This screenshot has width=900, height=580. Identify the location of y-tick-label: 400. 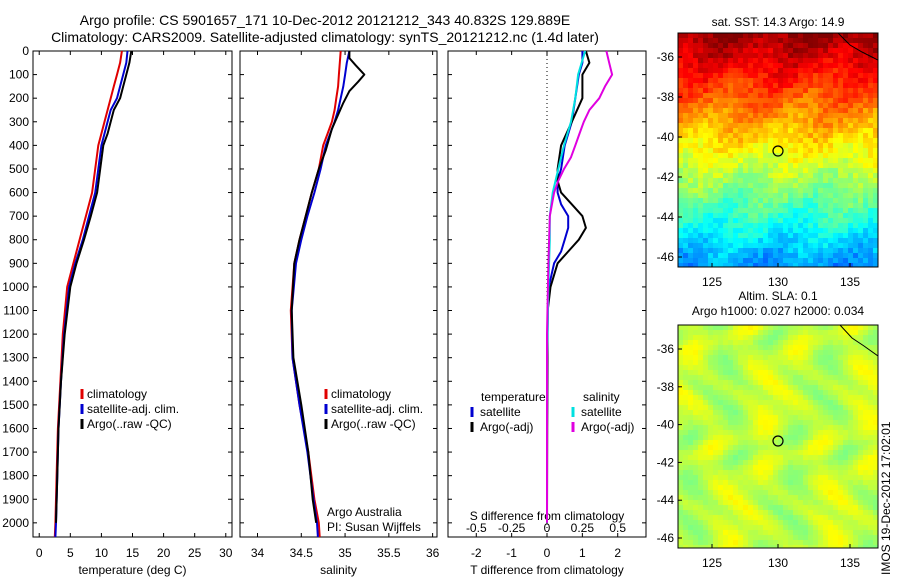
(19, 145).